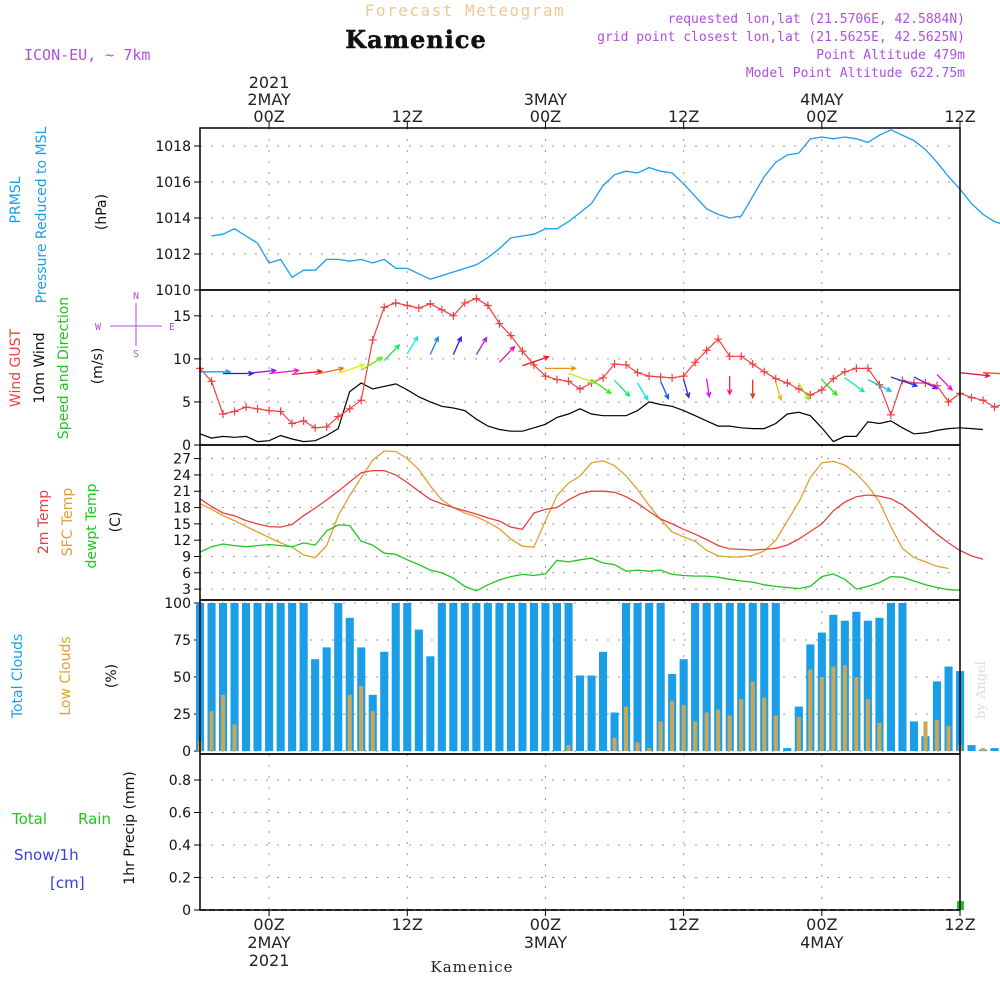  What do you see at coordinates (66, 675) in the screenshot?
I see `clouds-legend-low: Low Clouds` at bounding box center [66, 675].